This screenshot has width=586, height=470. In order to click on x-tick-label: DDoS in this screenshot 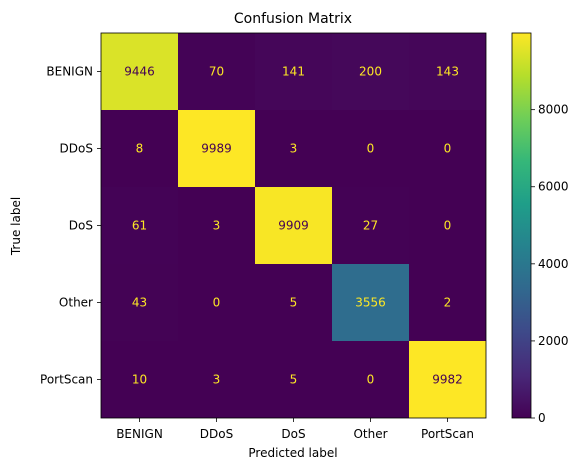, I will do `click(216, 434)`.